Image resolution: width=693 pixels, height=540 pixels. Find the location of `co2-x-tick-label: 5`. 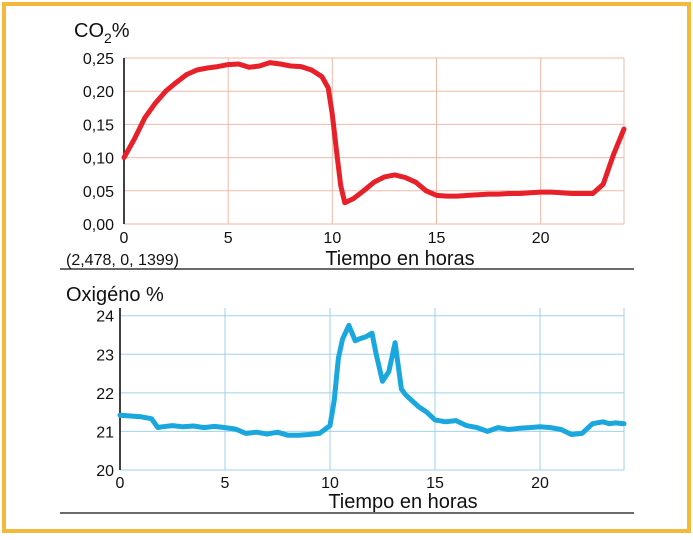

co2-x-tick-label: 5 is located at coordinates (228, 238).